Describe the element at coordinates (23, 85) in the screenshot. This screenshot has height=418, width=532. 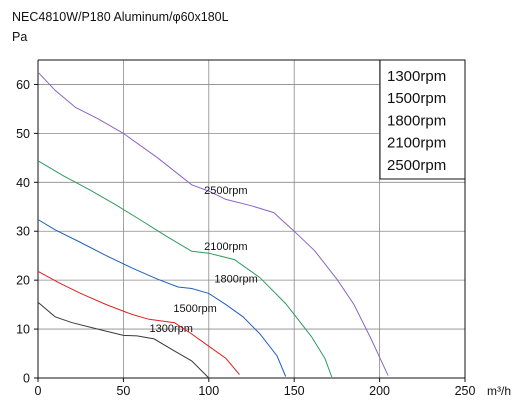
I see `y-tick-label: 60` at that location.